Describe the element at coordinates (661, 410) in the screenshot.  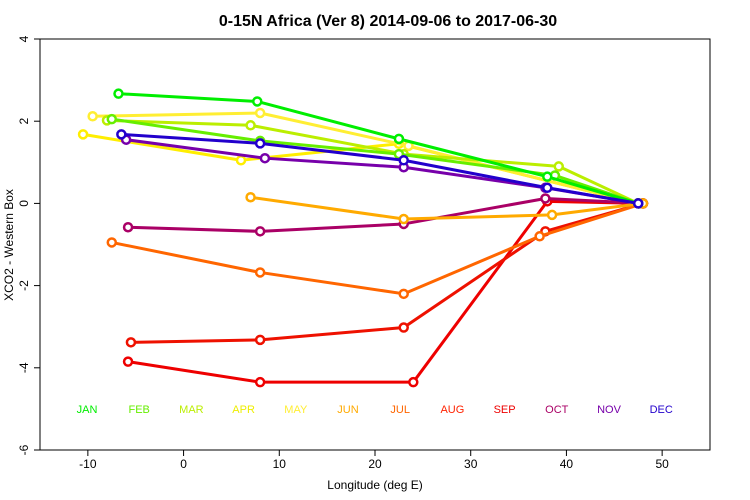
I see `month-label-dec: DEC` at that location.